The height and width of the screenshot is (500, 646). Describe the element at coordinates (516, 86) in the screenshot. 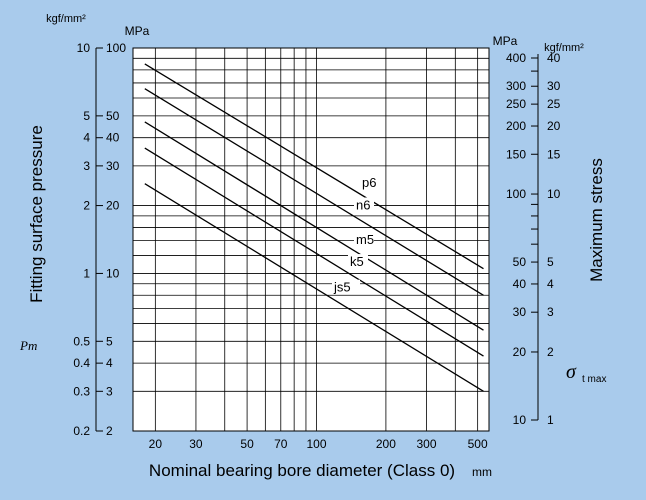

I see `right-tick-label-mpa: 300` at that location.